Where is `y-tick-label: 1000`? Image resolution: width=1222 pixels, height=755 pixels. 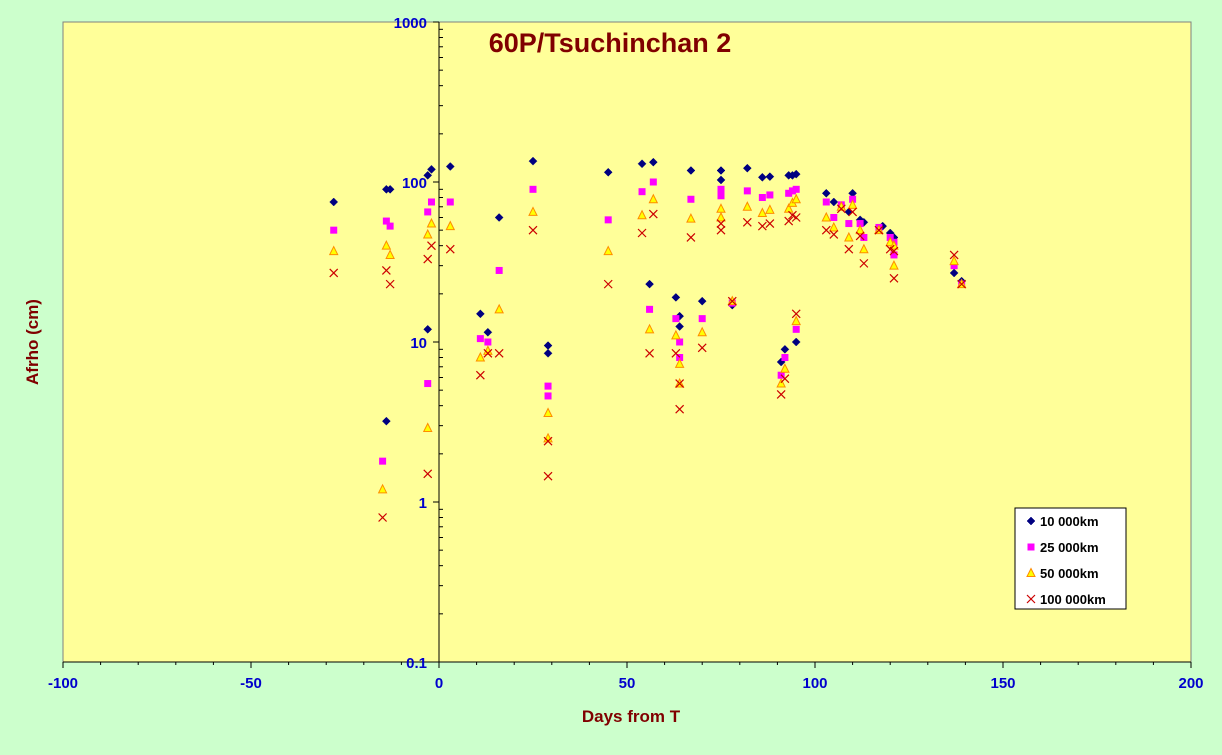 y-tick-label: 1000 is located at coordinates (410, 23).